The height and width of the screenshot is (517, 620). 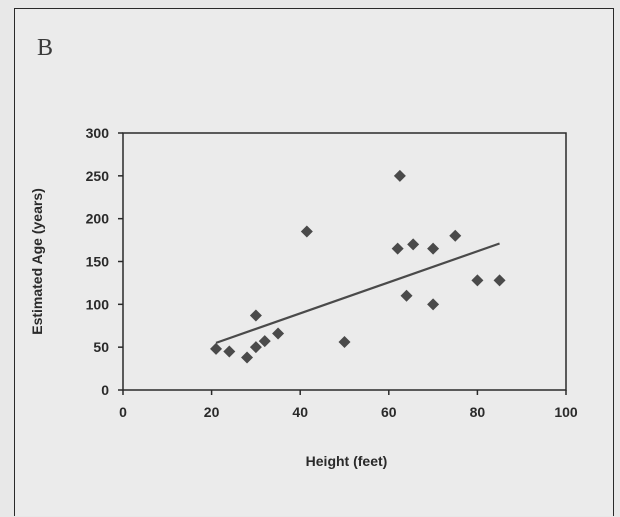 What do you see at coordinates (478, 412) in the screenshot?
I see `x-tick-label: 80` at bounding box center [478, 412].